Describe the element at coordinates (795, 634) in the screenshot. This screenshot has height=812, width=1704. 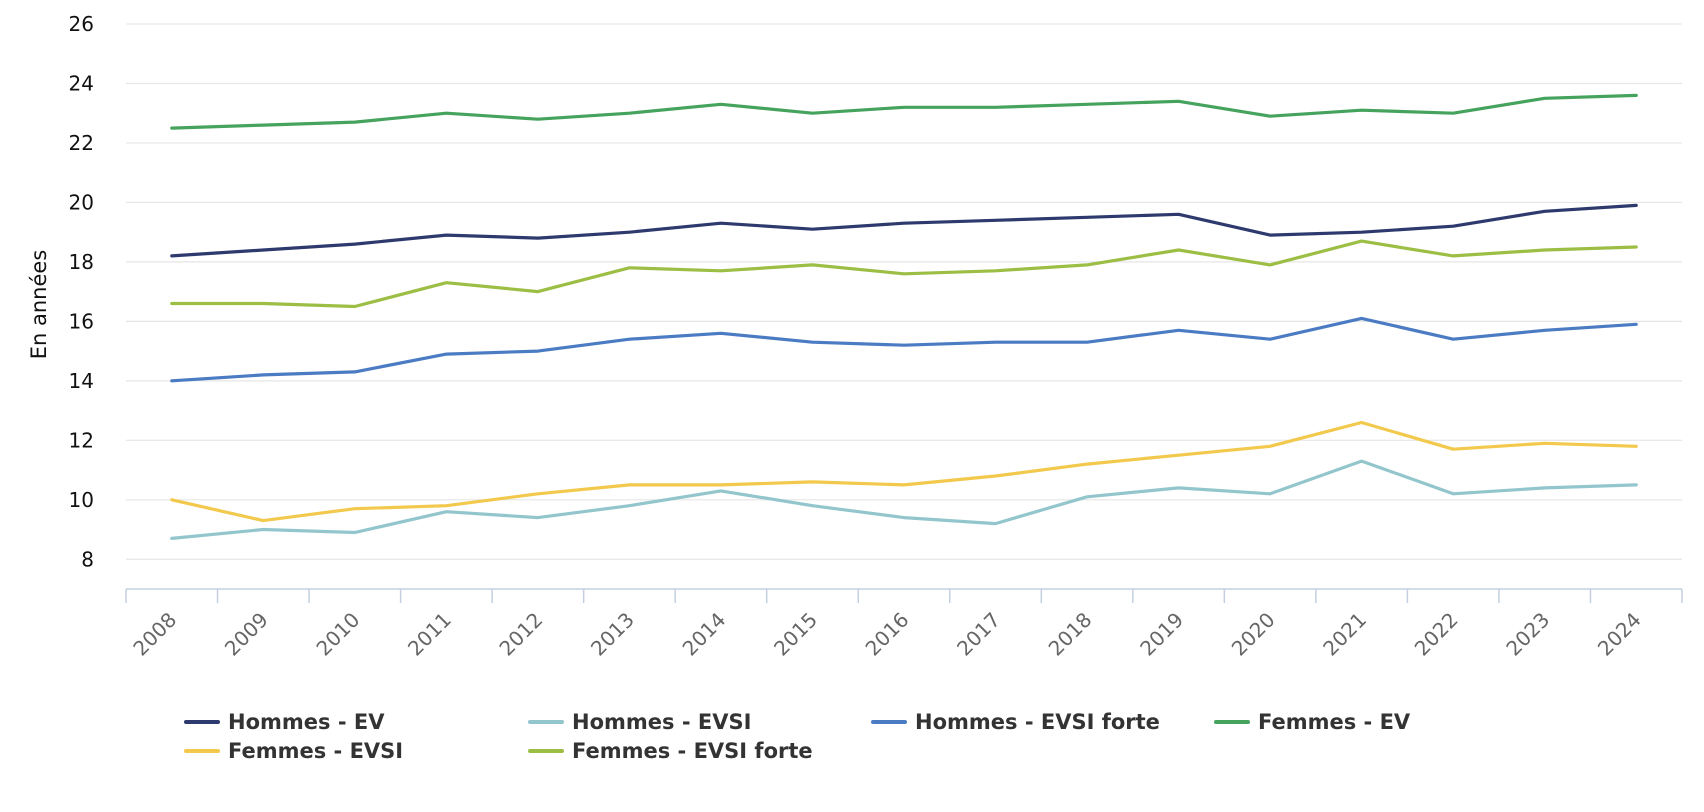
I see `x-tick-label: 2015` at that location.